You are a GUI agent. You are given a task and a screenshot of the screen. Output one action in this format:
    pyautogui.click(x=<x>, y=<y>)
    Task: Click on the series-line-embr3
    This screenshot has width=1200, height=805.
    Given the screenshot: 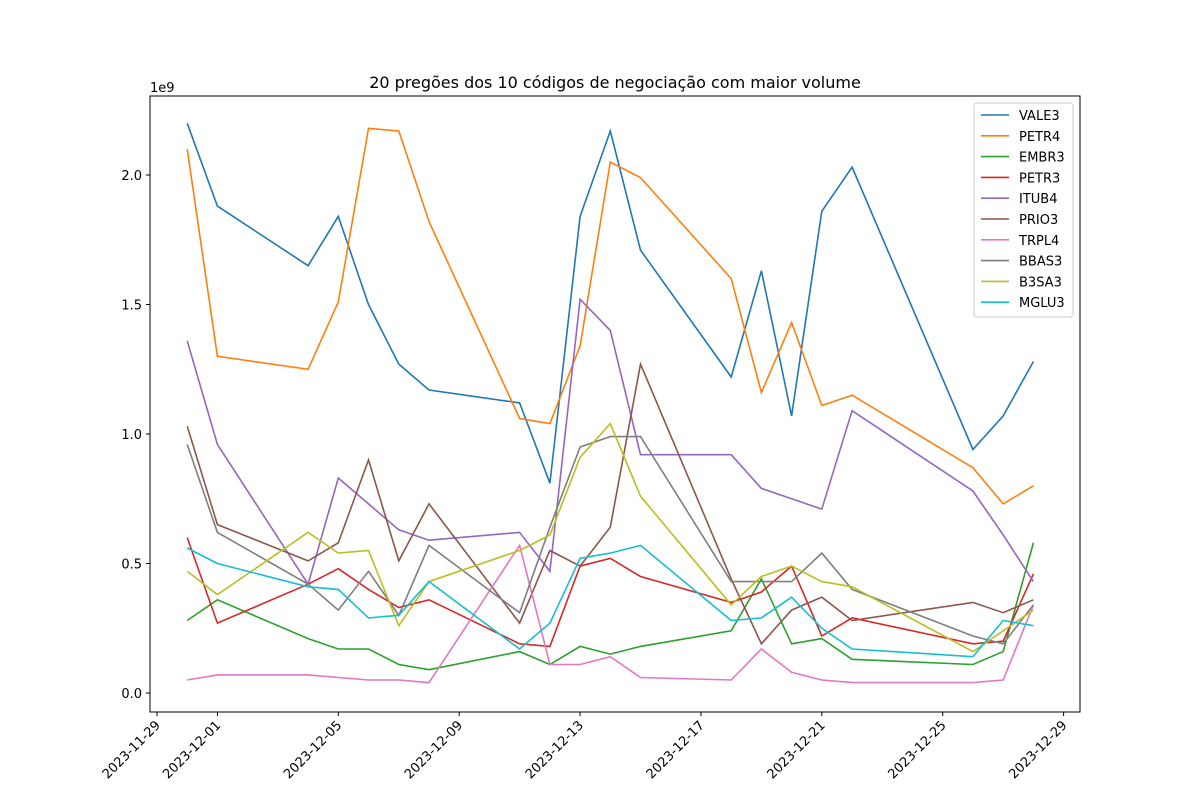 What is the action you would take?
    pyautogui.click(x=610, y=606)
    